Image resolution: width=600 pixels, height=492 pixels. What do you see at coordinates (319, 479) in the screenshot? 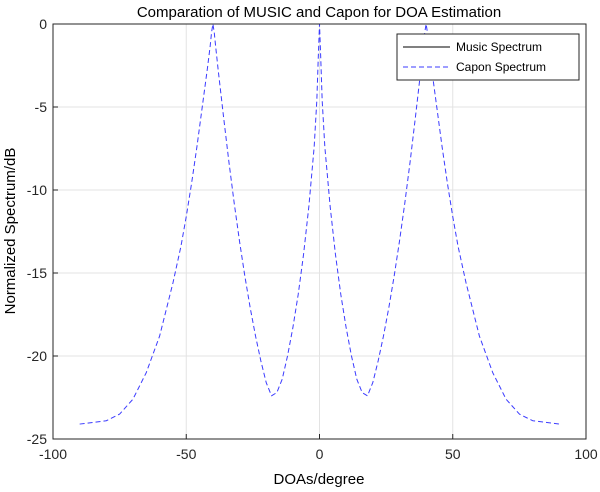
I see `x-axis-label: DOAs/degree` at bounding box center [319, 479].